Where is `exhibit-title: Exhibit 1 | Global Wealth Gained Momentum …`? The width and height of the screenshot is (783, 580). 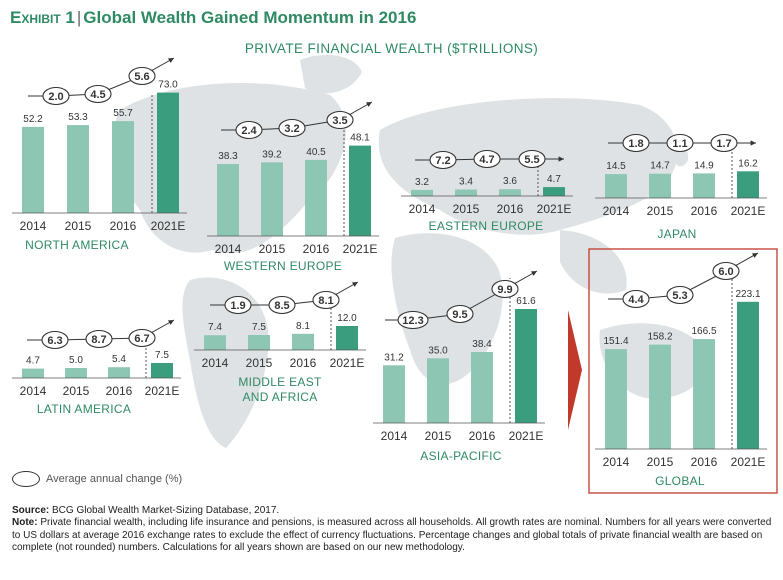 exhibit-title: Exhibit 1 | Global Wealth Gained Momentum … is located at coordinates (213, 18).